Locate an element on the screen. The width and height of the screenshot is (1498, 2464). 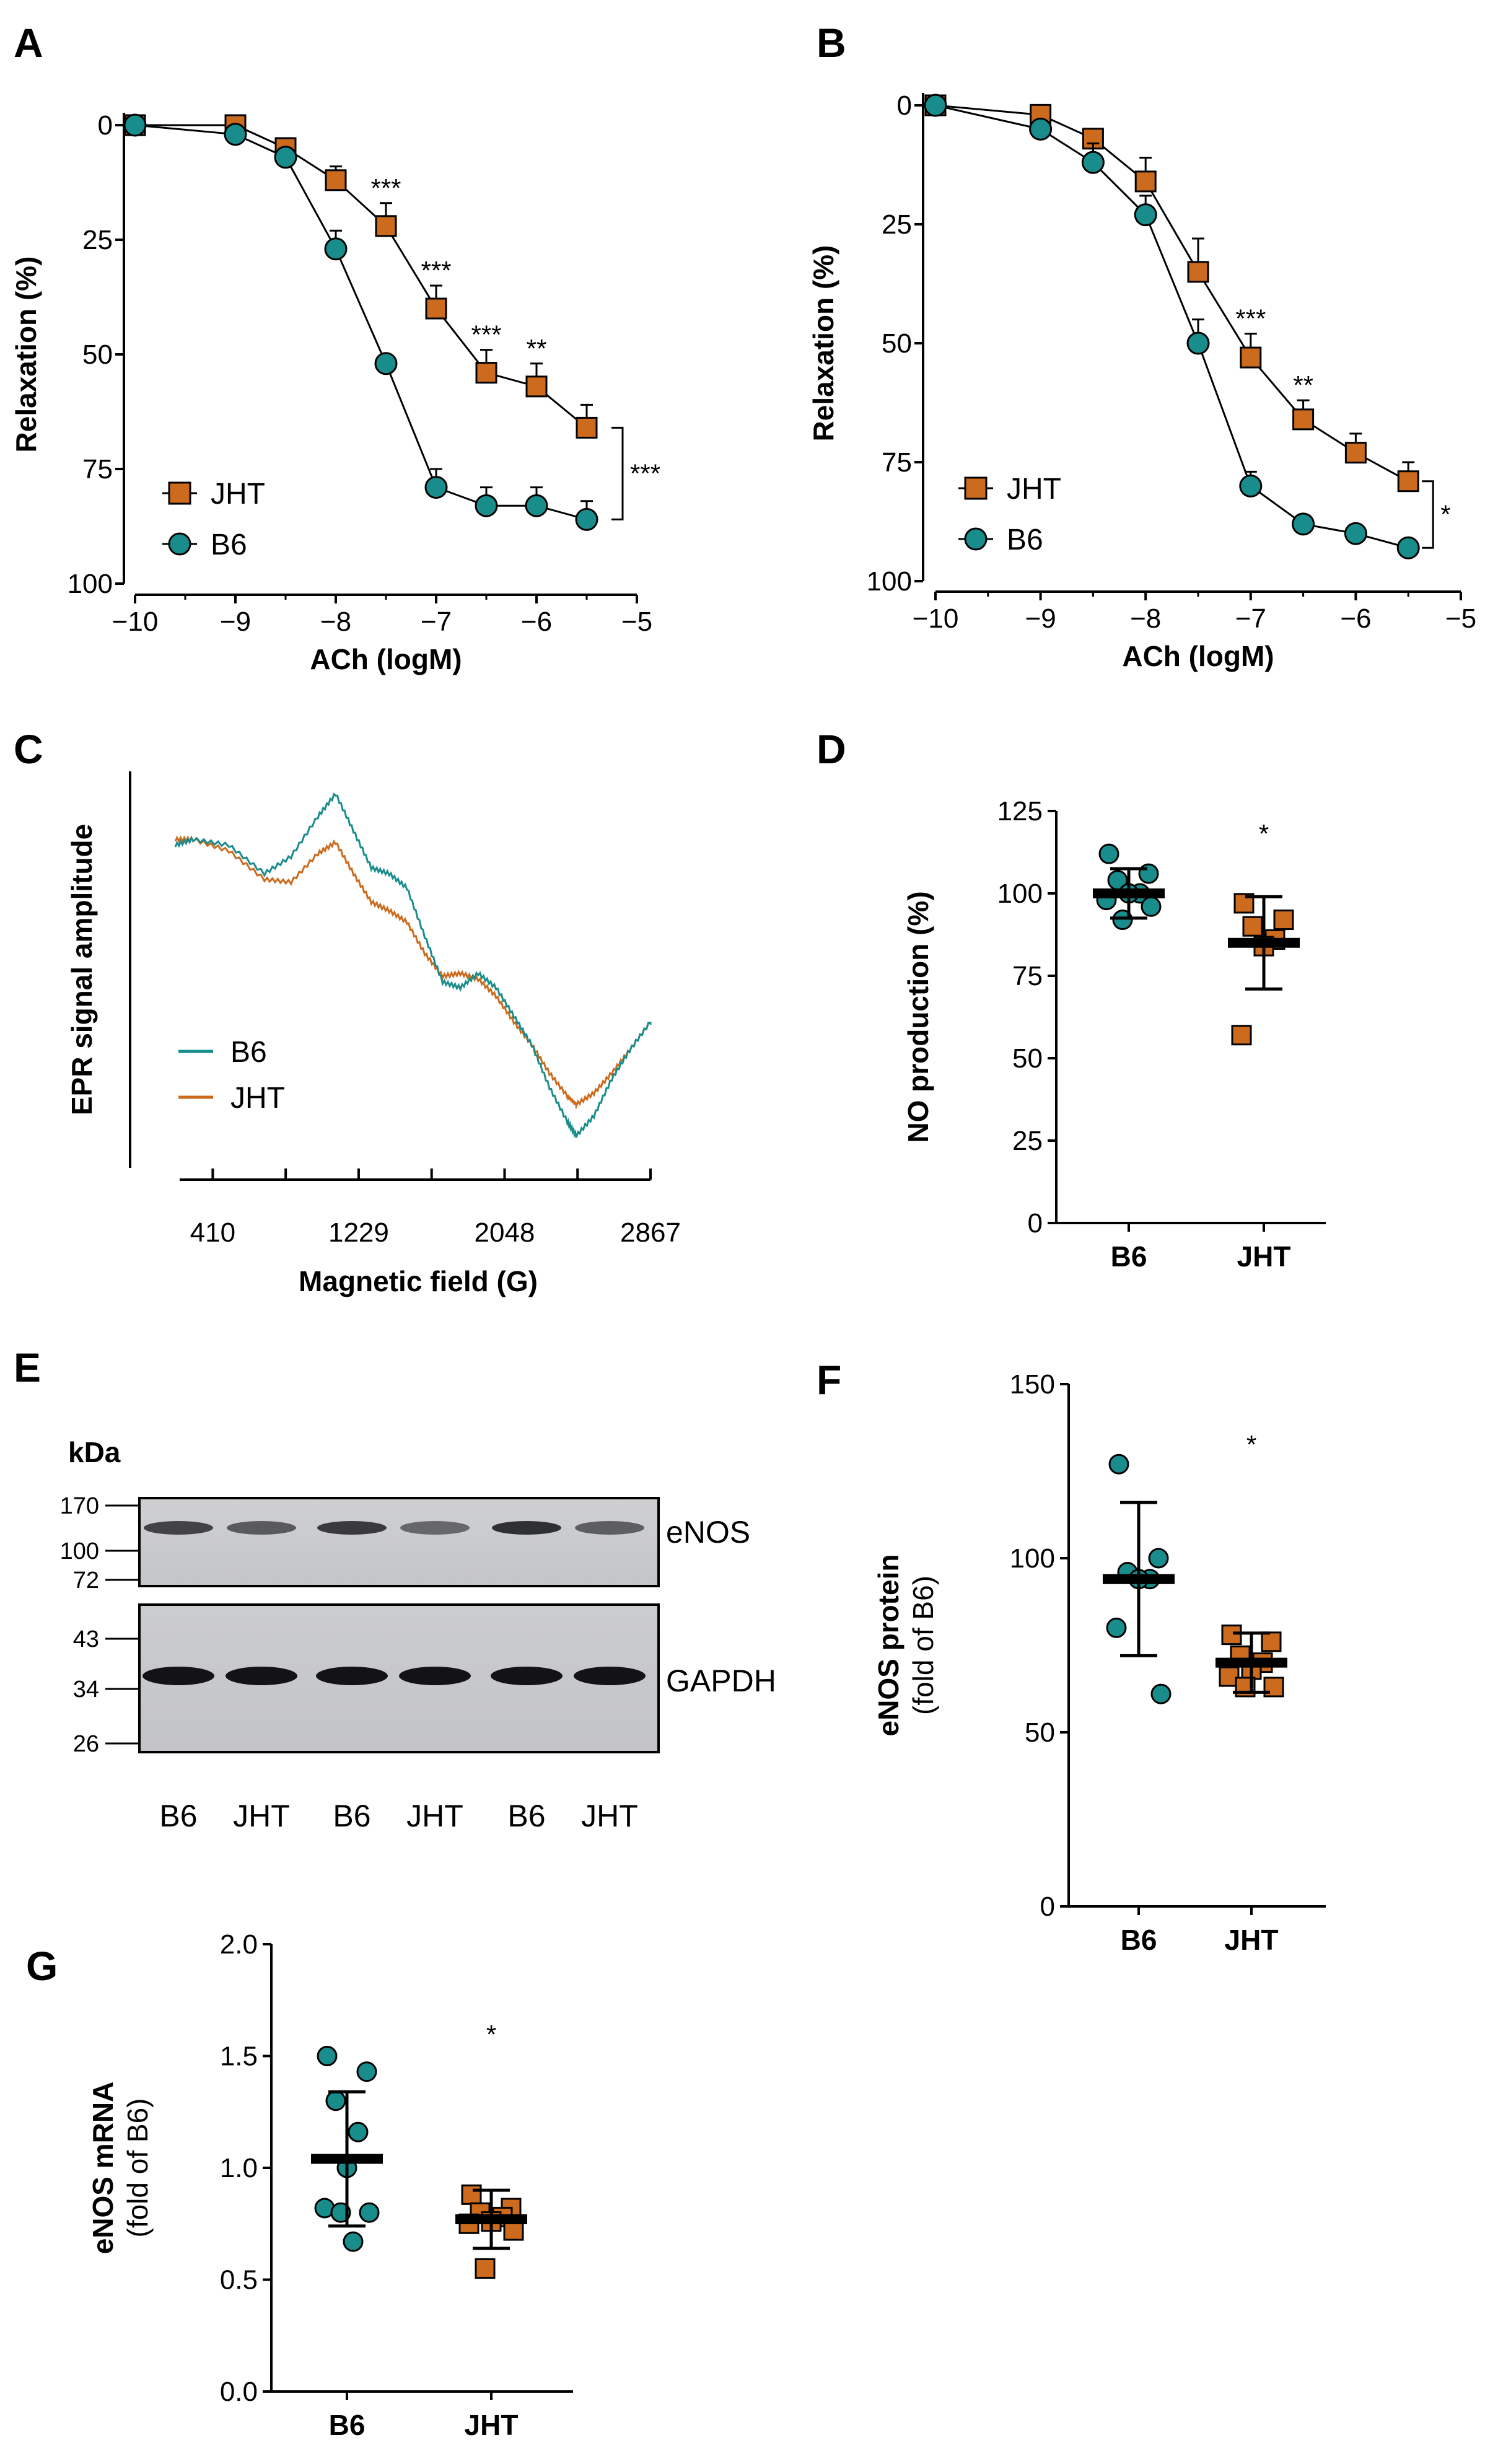
x-tick-label: −10 is located at coordinates (936, 618).